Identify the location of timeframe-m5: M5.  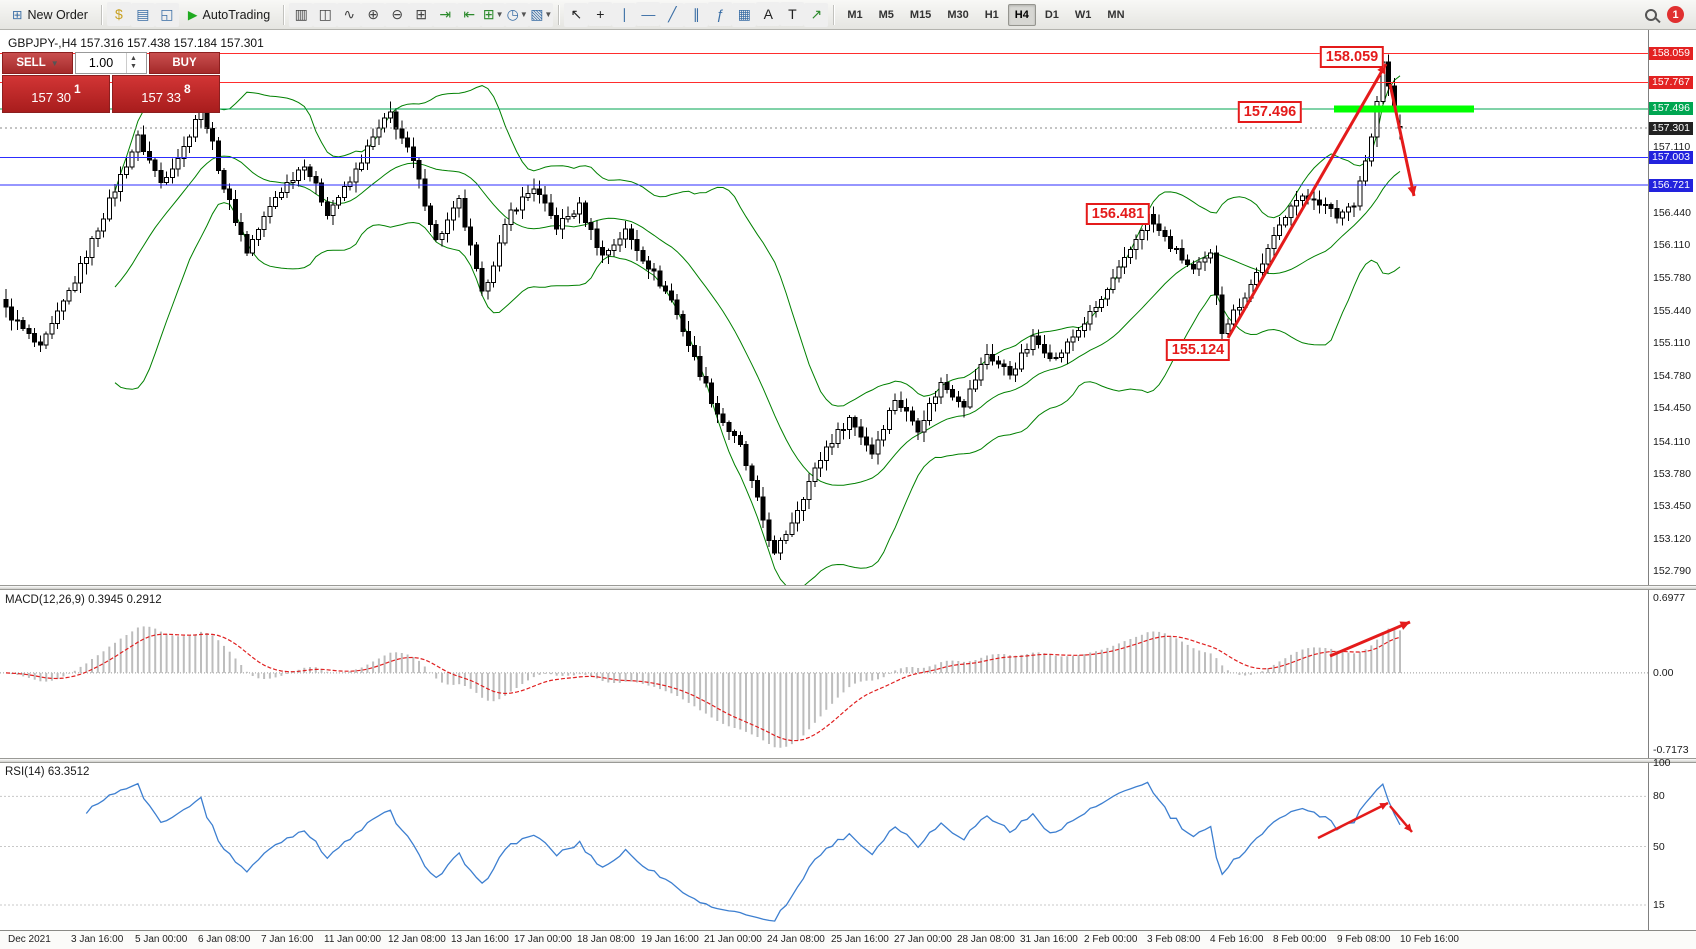
(886, 15).